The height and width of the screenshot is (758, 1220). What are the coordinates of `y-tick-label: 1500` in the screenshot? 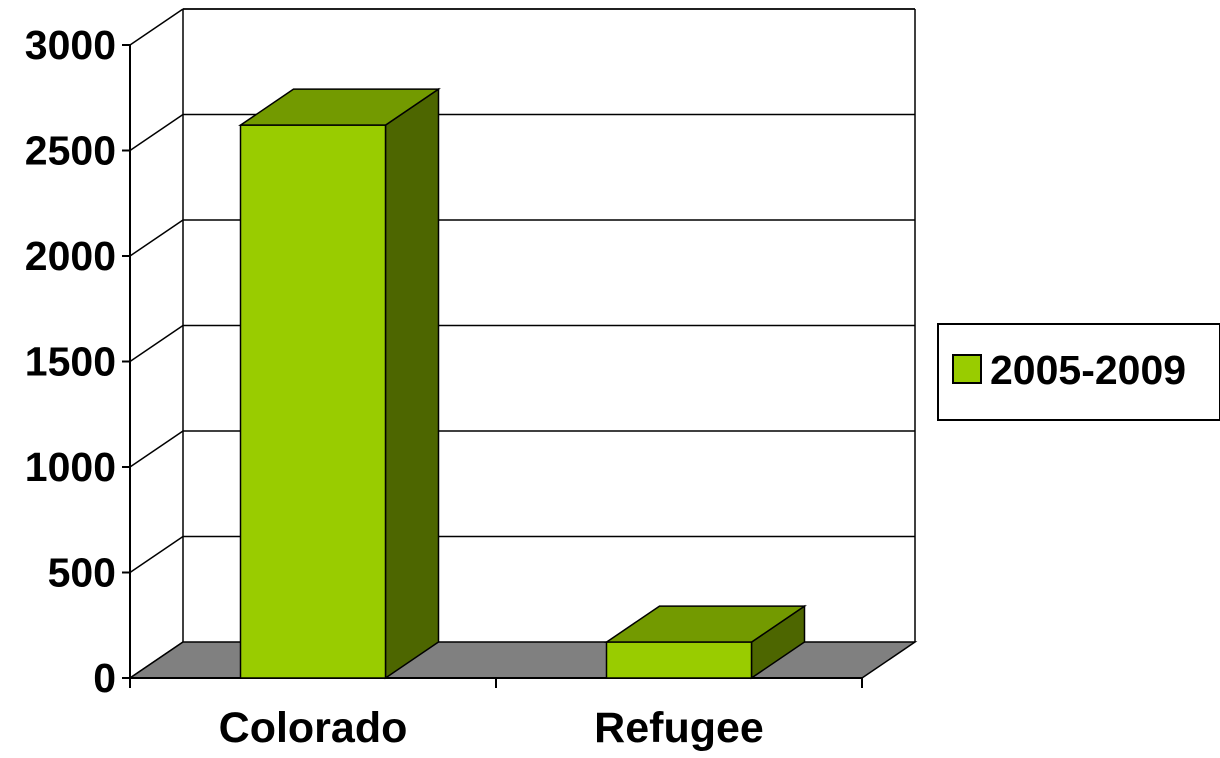 It's located at (70, 362).